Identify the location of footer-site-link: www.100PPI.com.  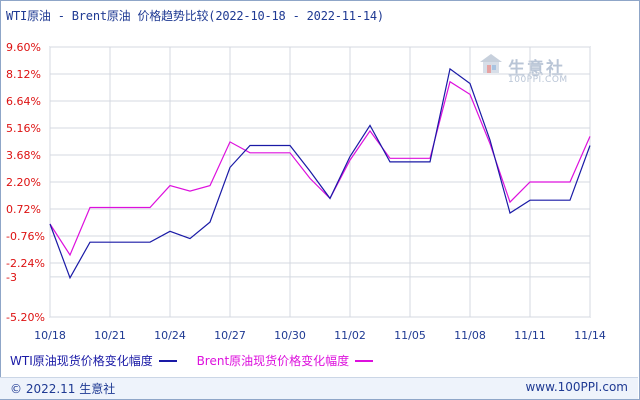
(576, 387).